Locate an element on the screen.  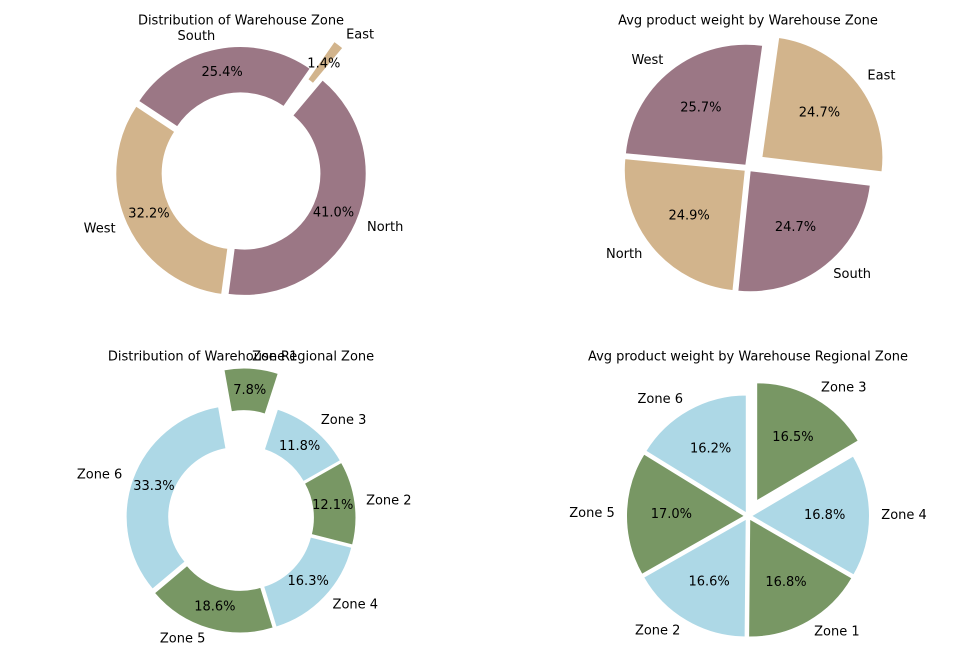
slice-percent-zone-1: 7.8% is located at coordinates (249, 390).